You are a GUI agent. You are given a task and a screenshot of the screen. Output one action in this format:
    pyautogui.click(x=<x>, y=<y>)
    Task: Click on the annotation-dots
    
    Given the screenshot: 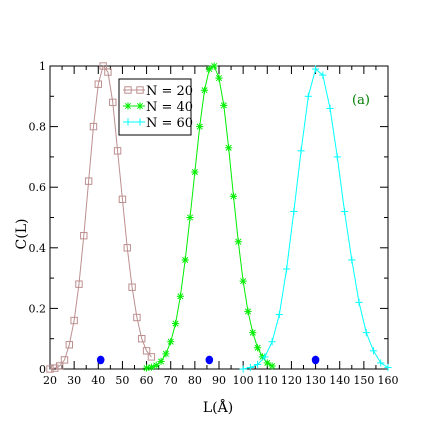 What is the action you would take?
    pyautogui.click(x=208, y=360)
    